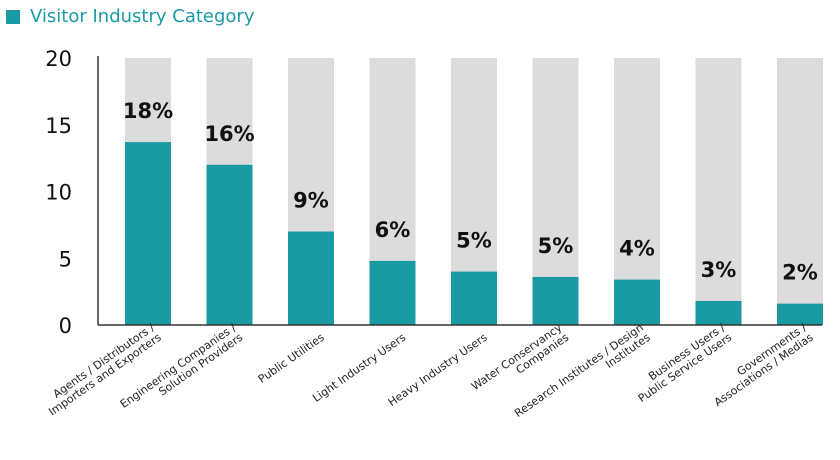 This screenshot has width=840, height=460. What do you see at coordinates (13, 16) in the screenshot?
I see `legend-swatch` at bounding box center [13, 16].